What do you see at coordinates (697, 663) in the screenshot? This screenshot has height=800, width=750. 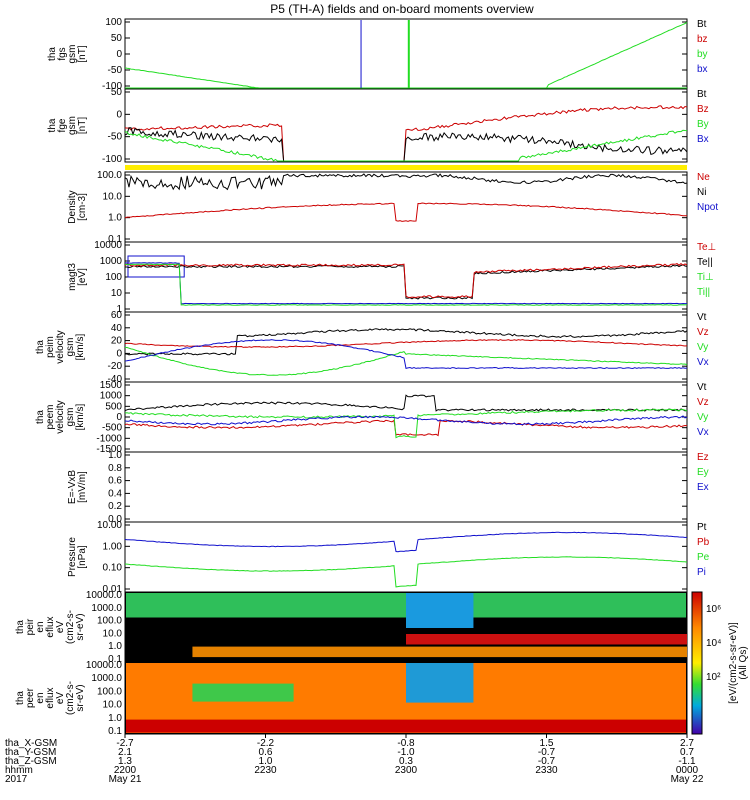 I see `colorbar` at bounding box center [697, 663].